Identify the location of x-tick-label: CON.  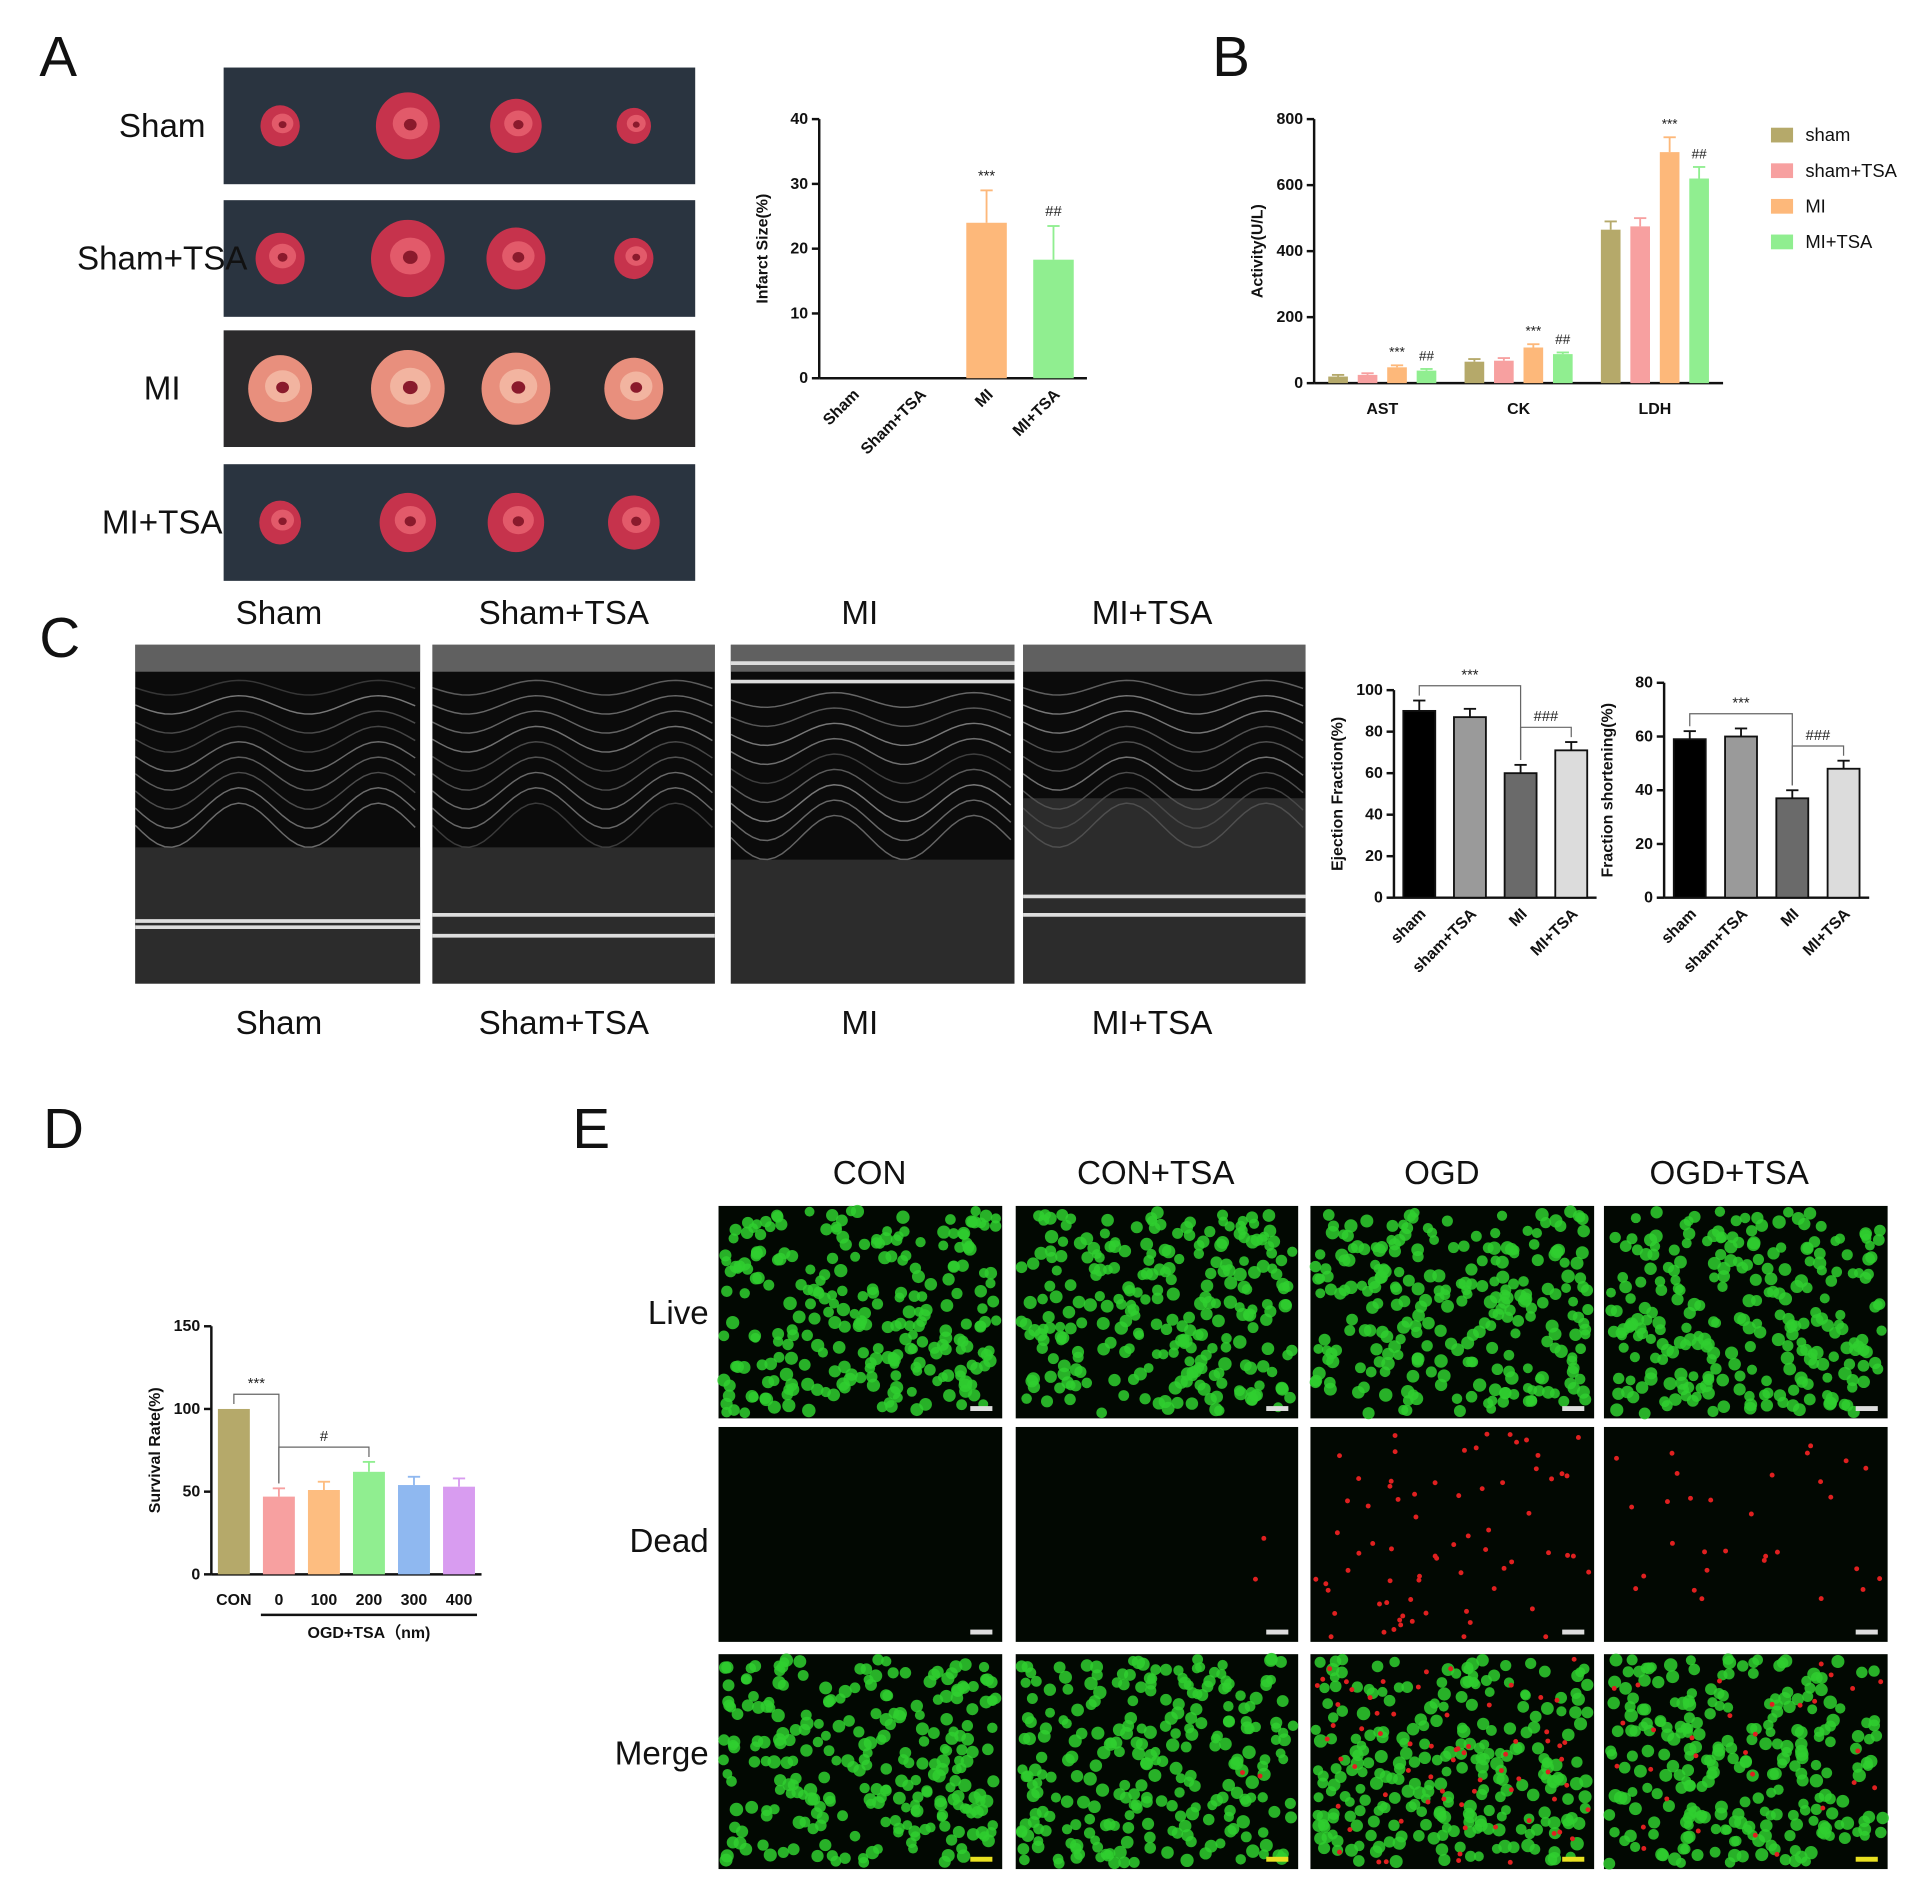
(233, 1600).